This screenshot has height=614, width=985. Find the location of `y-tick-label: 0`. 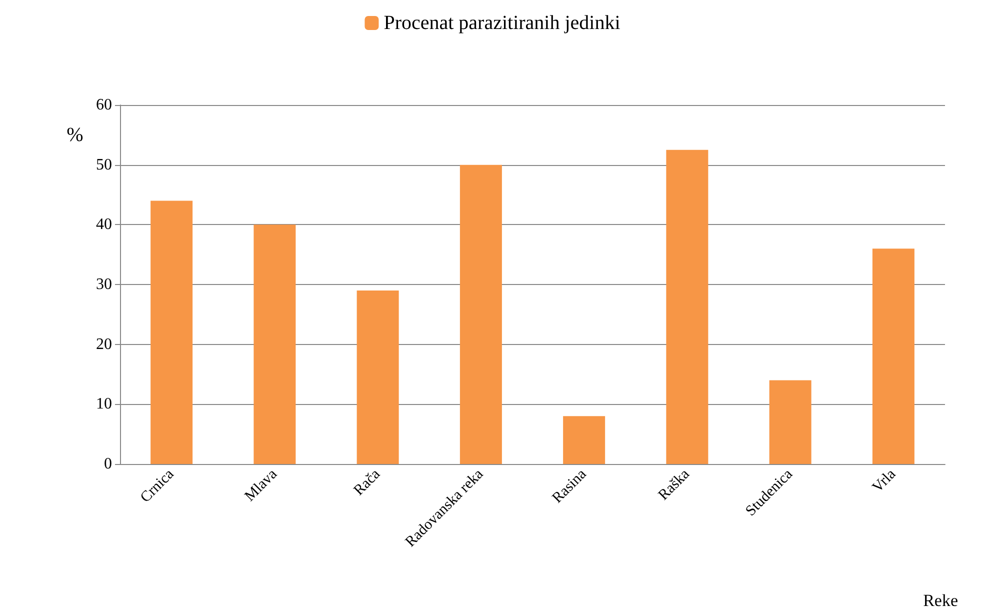

y-tick-label: 0 is located at coordinates (108, 464).